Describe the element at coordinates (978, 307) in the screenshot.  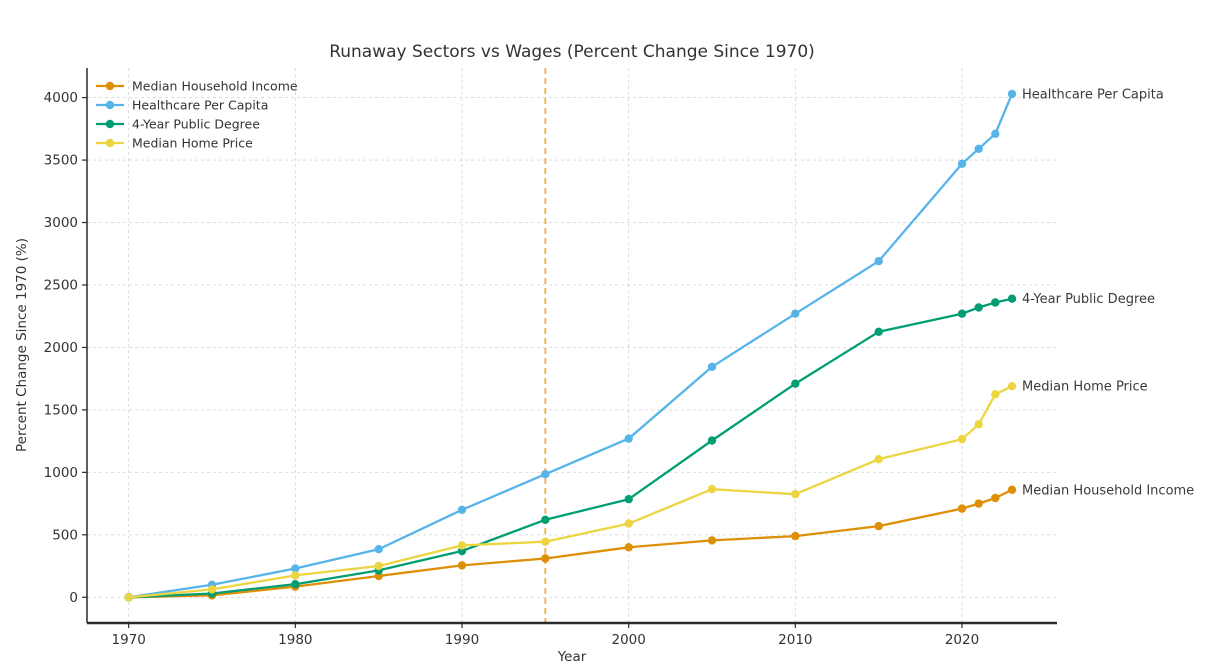
I see `data-point-4-year-public-degree-2021` at that location.